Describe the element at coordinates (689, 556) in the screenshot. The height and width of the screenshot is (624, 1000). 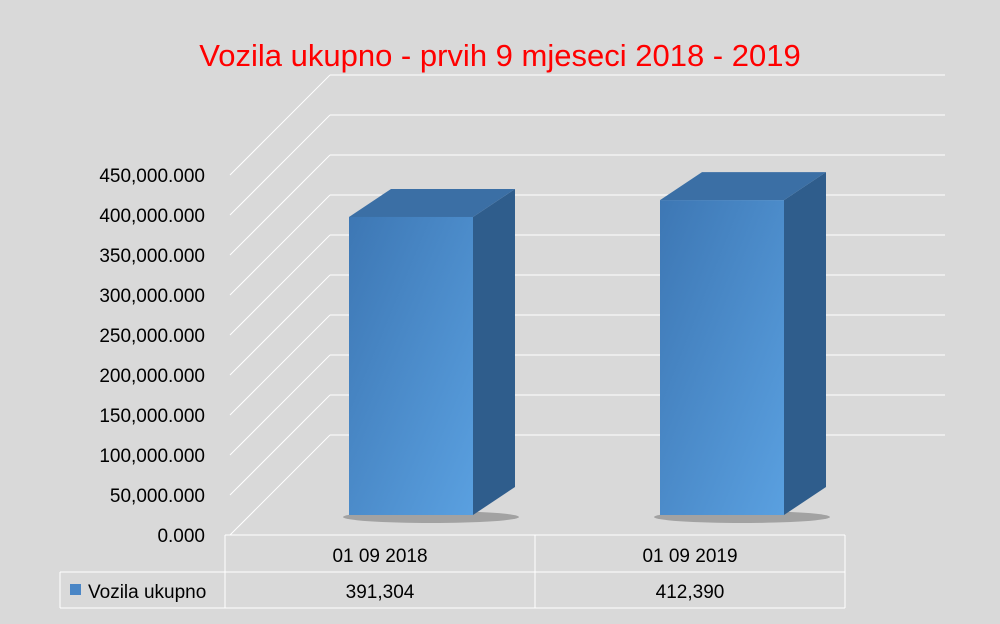
I see `x-category-label: 01 09 2019` at that location.